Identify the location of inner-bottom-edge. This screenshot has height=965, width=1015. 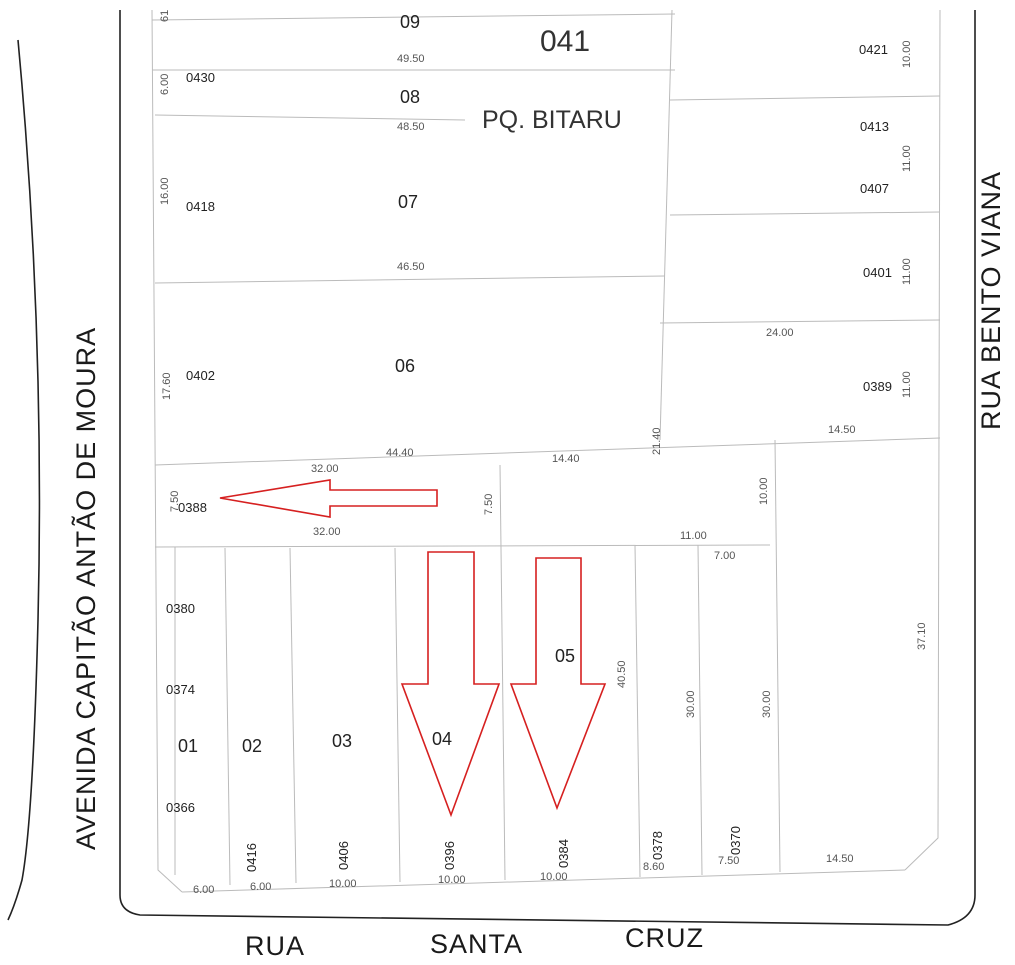
(543, 881).